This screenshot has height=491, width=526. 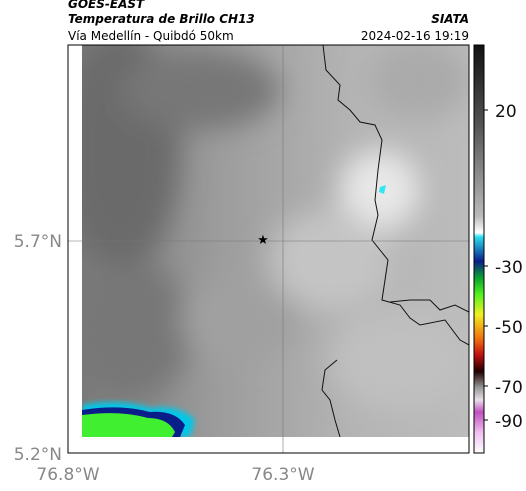 What do you see at coordinates (509, 268) in the screenshot?
I see `colorbar-label: -30` at bounding box center [509, 268].